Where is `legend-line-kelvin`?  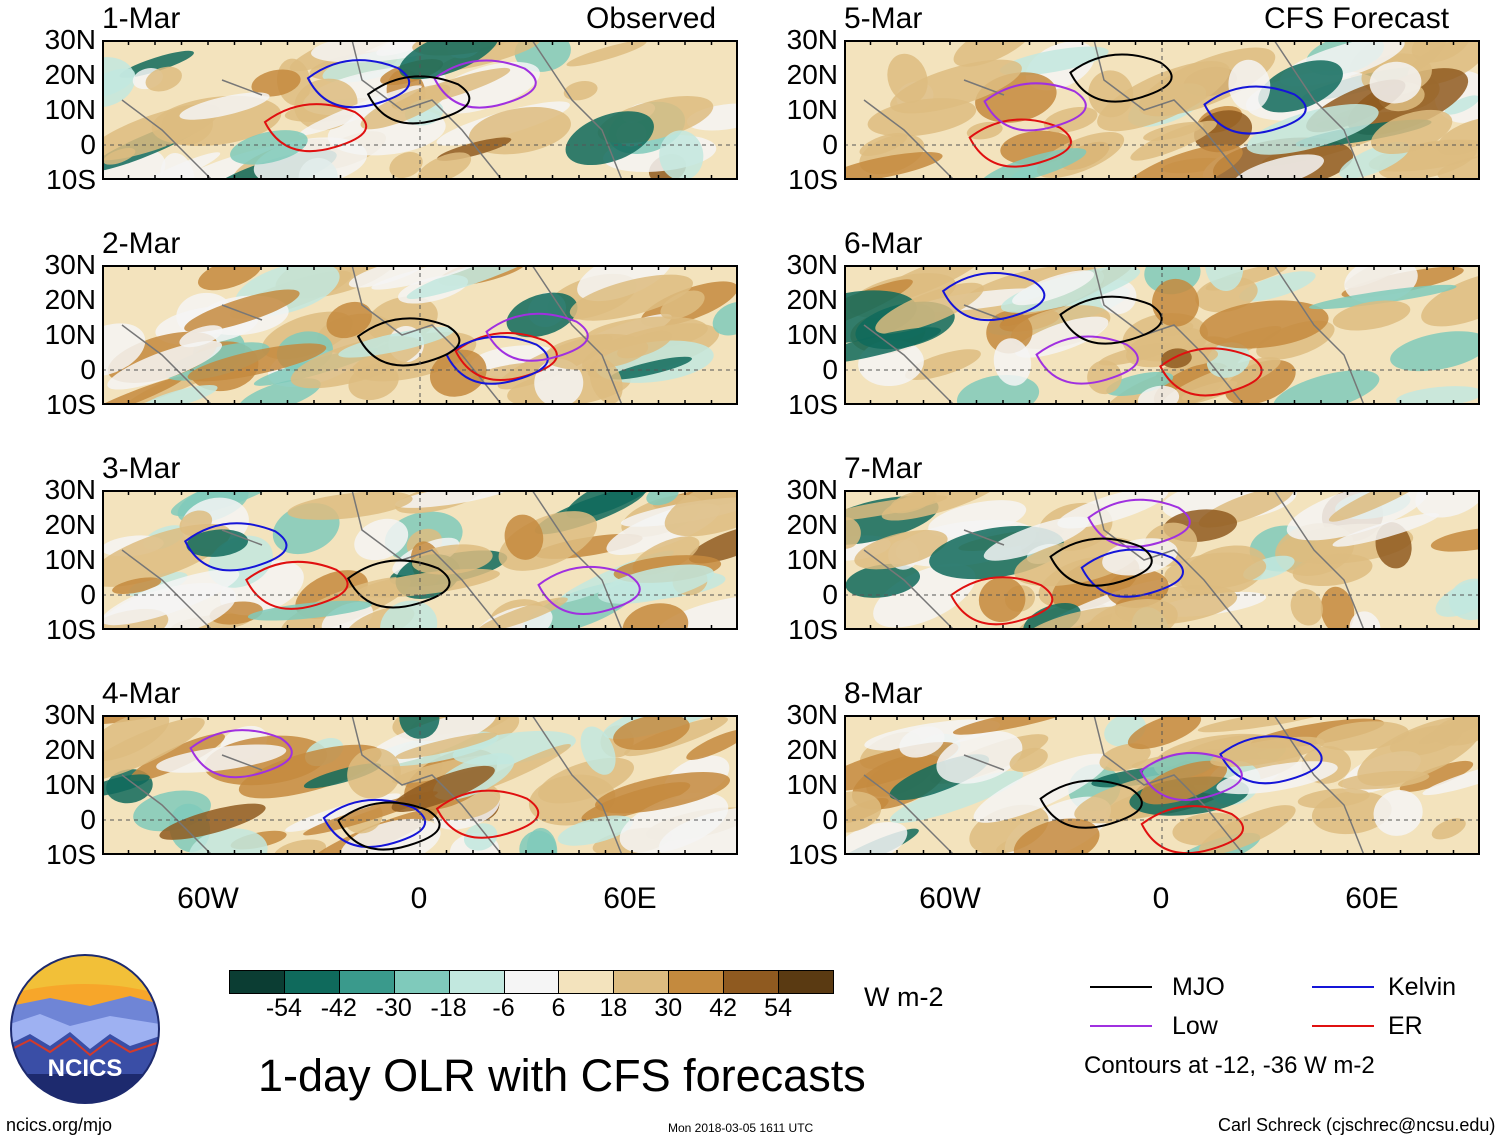 legend-line-kelvin is located at coordinates (1343, 987).